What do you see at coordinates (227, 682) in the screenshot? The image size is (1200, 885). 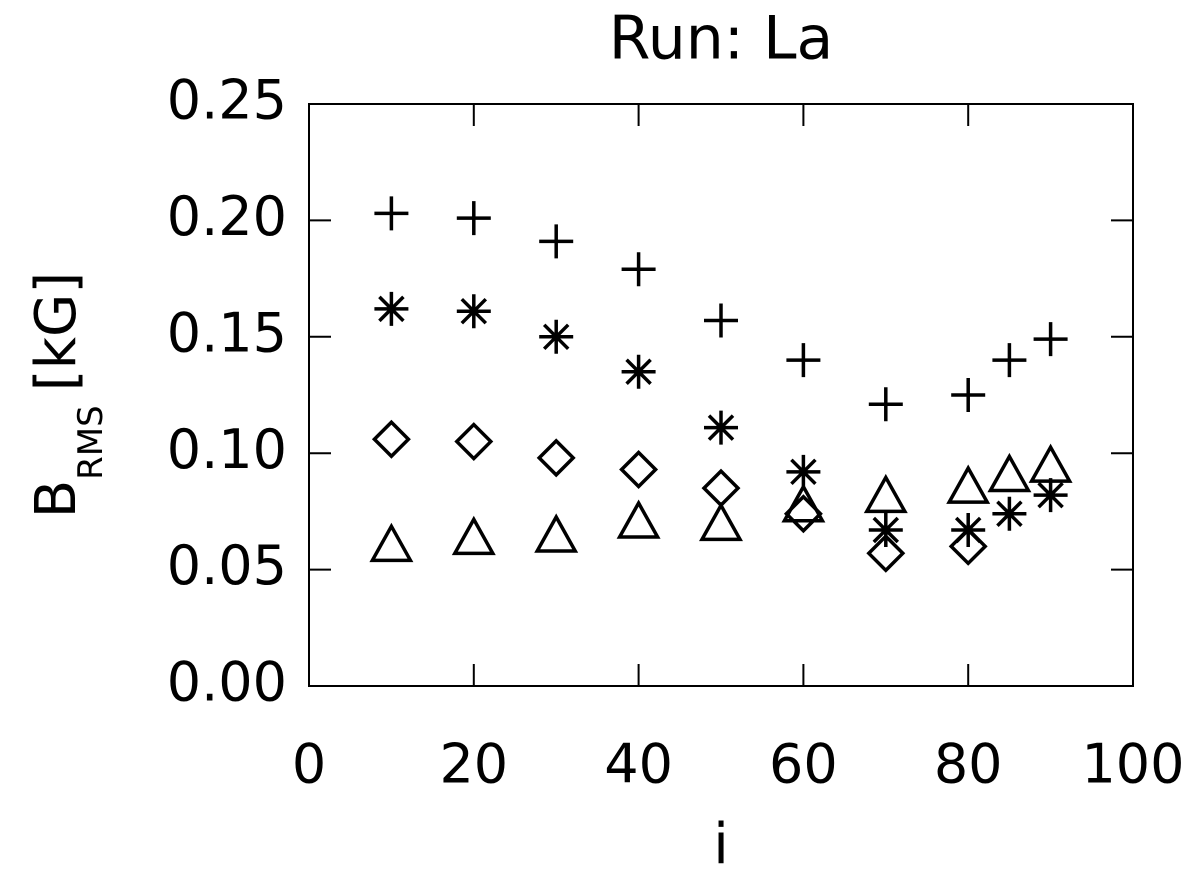 I see `y-tick-label: 0.00` at bounding box center [227, 682].